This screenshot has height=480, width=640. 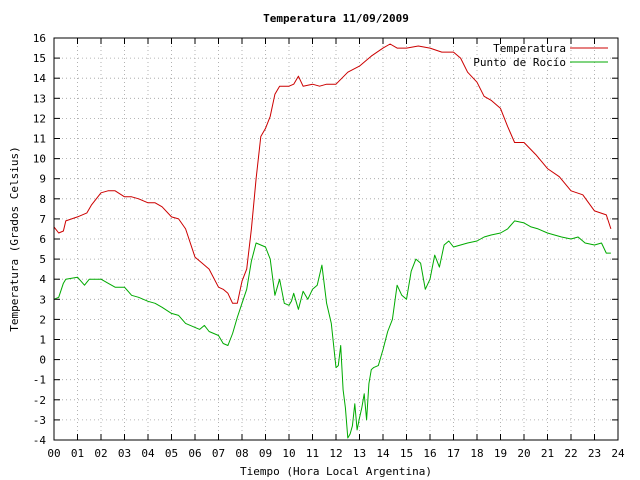 What do you see at coordinates (547, 453) in the screenshot?
I see `x-tick-label: 21` at bounding box center [547, 453].